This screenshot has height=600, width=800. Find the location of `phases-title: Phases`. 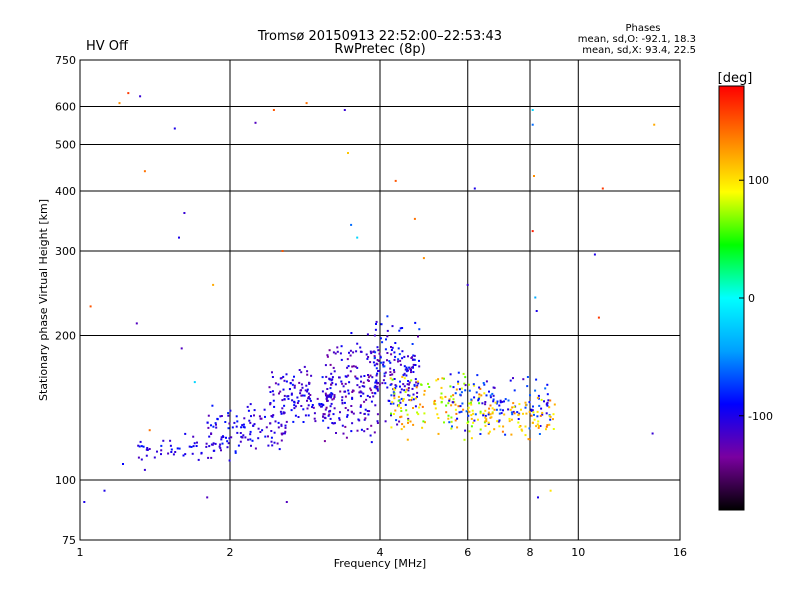

phases-title: Phases is located at coordinates (642, 28).